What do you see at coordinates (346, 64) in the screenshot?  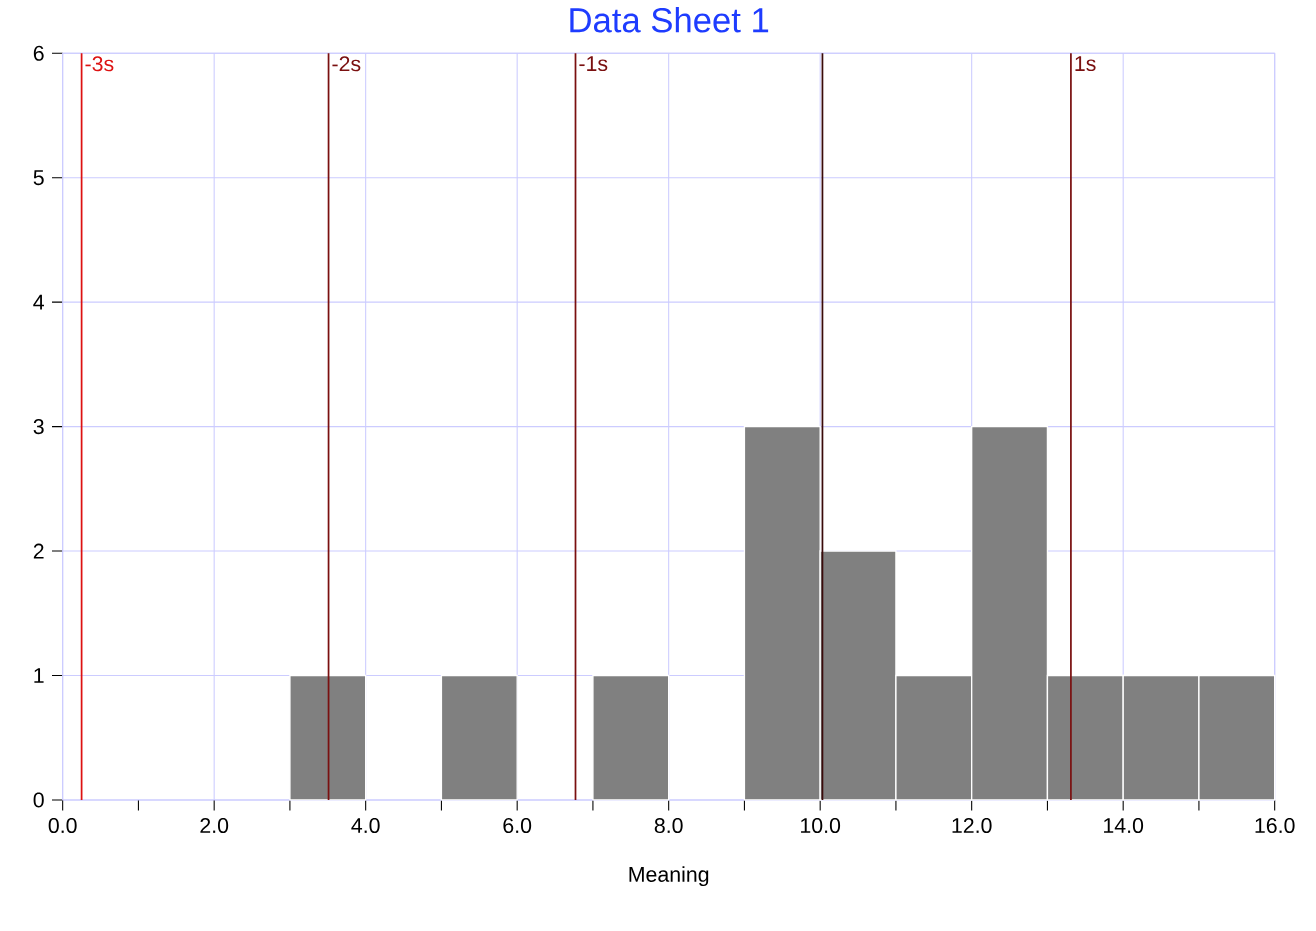 I see `ref-line-label: -2s` at bounding box center [346, 64].